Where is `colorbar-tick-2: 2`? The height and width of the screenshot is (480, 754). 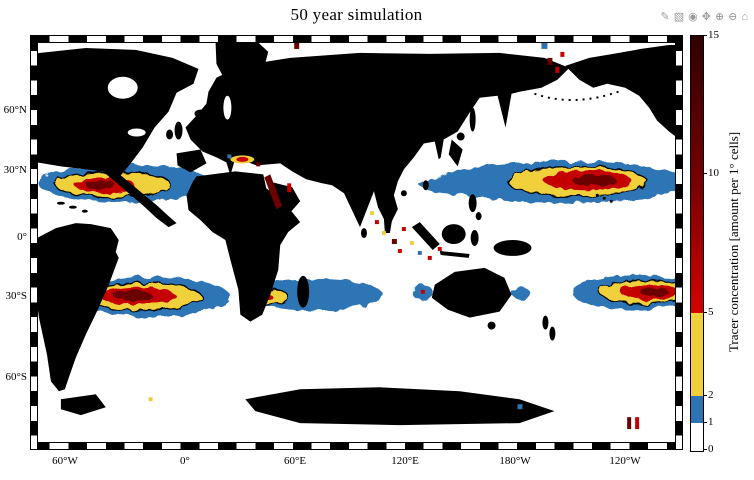 colorbar-tick-2: 2 is located at coordinates (711, 395).